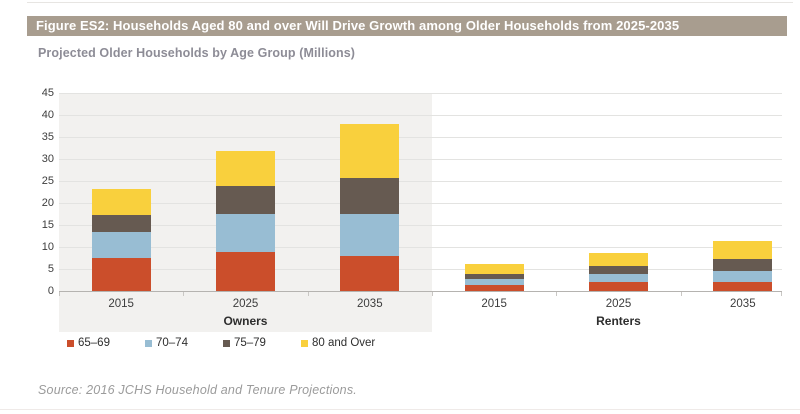 This screenshot has width=800, height=414. Describe the element at coordinates (121, 304) in the screenshot. I see `x-axis-label-owners-2015: 2015` at that location.